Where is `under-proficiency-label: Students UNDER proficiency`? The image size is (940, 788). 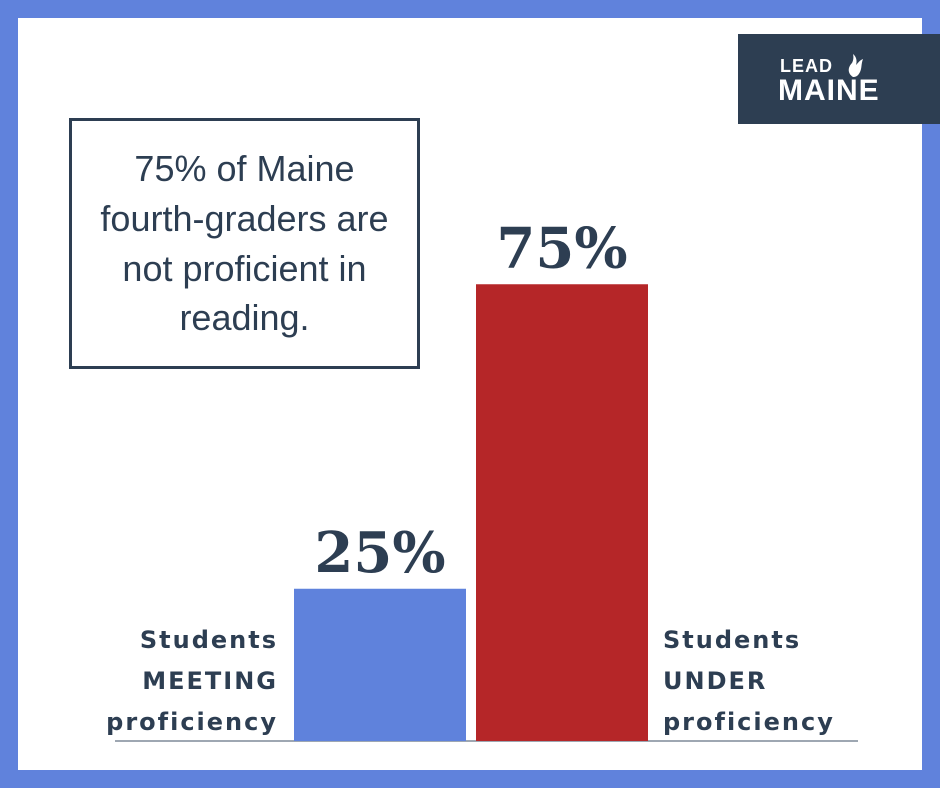
under-proficiency-label: Students UNDER proficiency is located at coordinates (778, 681).